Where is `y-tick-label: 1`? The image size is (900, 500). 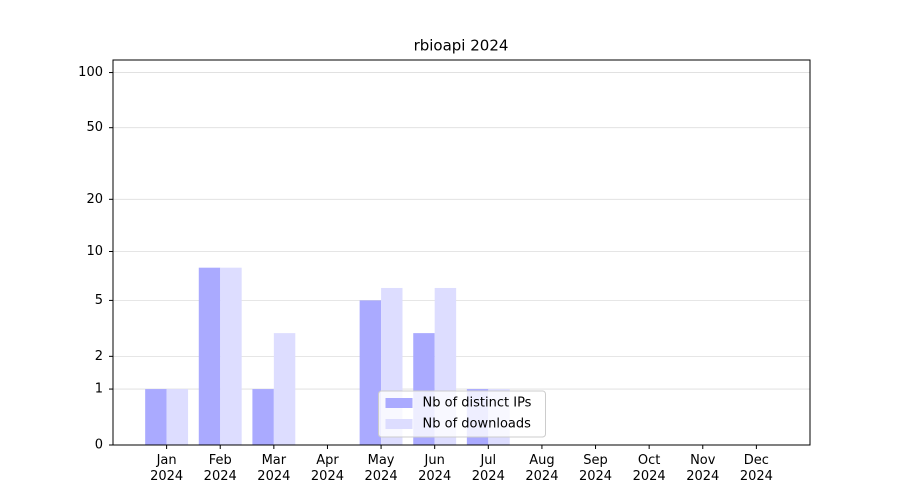
y-tick-label: 1 is located at coordinates (99, 389).